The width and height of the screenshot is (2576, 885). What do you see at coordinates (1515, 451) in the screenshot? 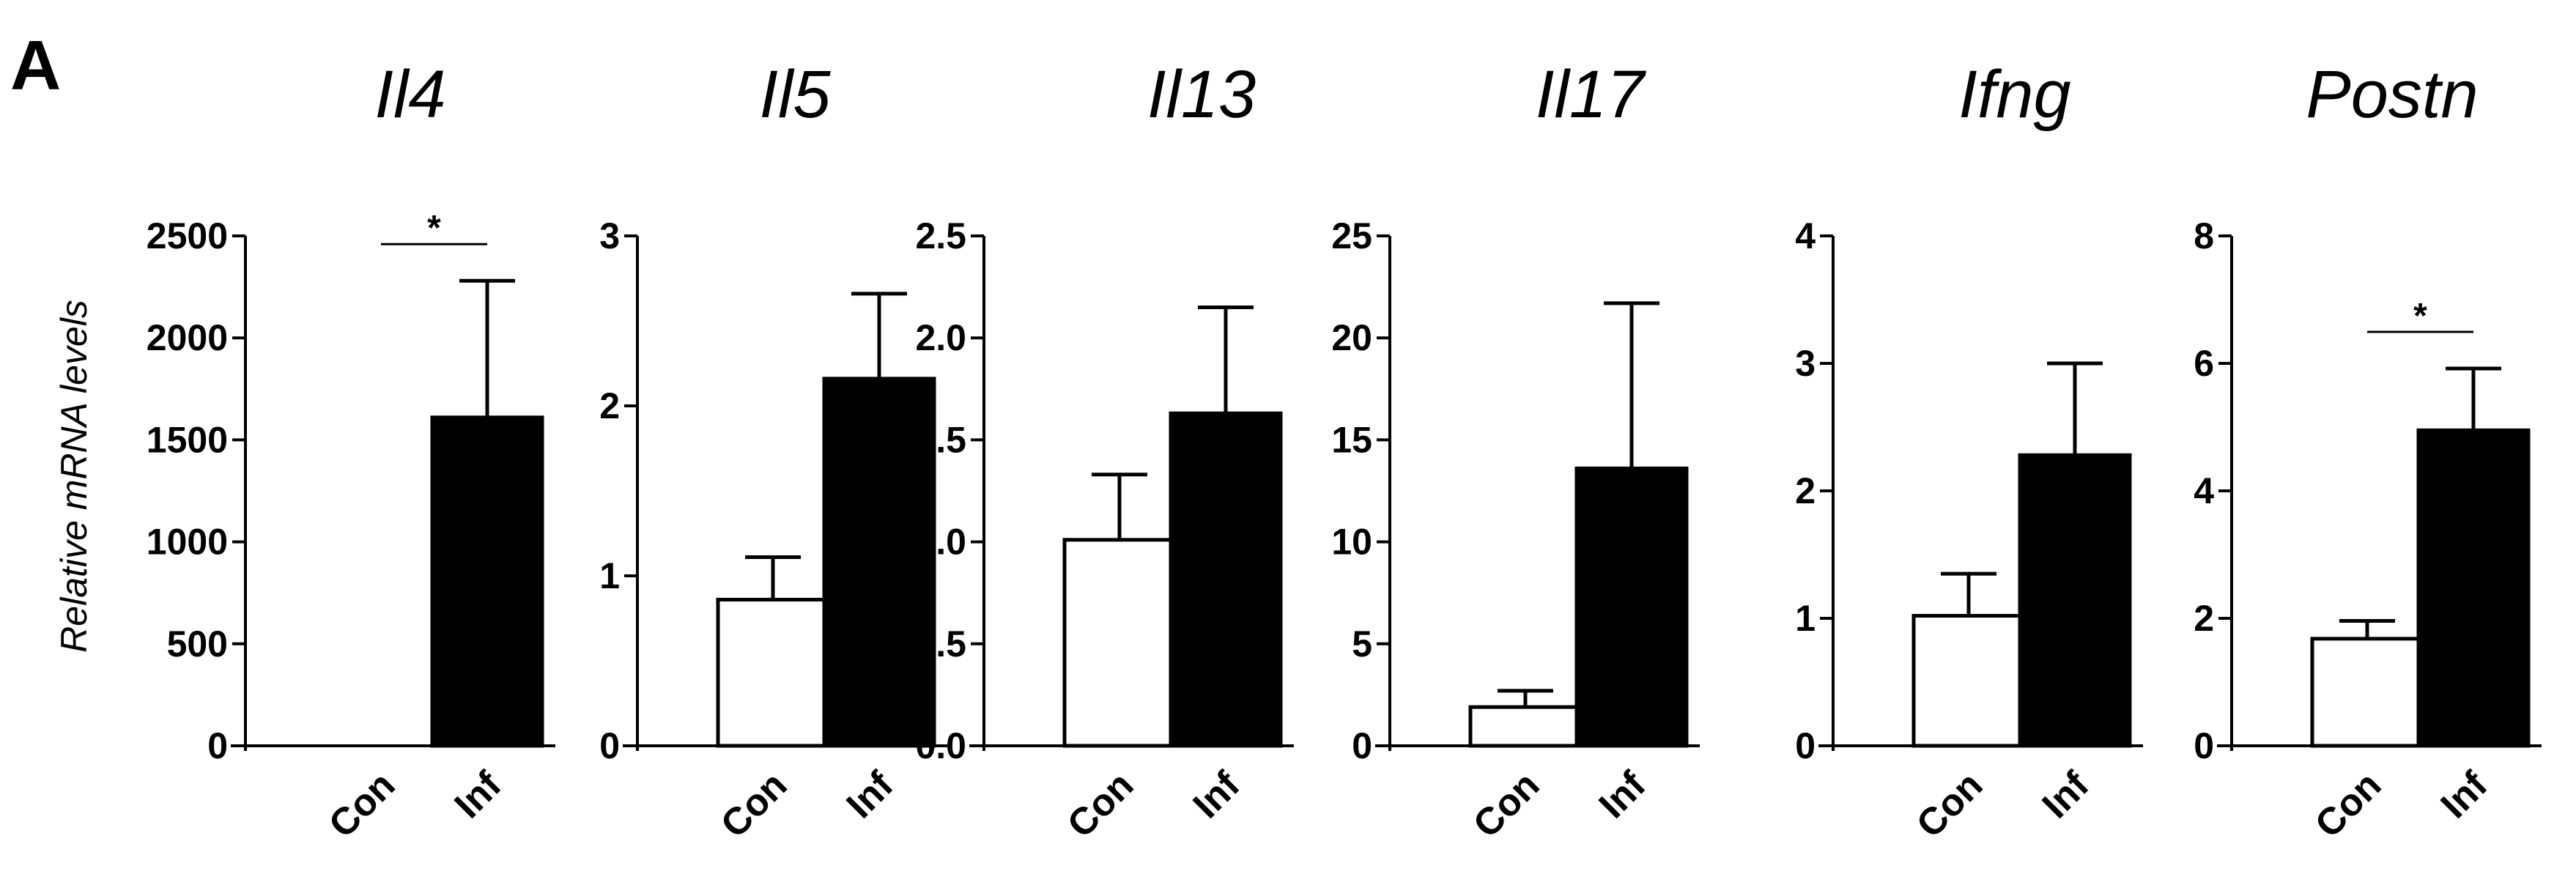
I see `chart-panel-il17: Il17 0 5 10 15 20 25 Con Inf` at bounding box center [1515, 451].